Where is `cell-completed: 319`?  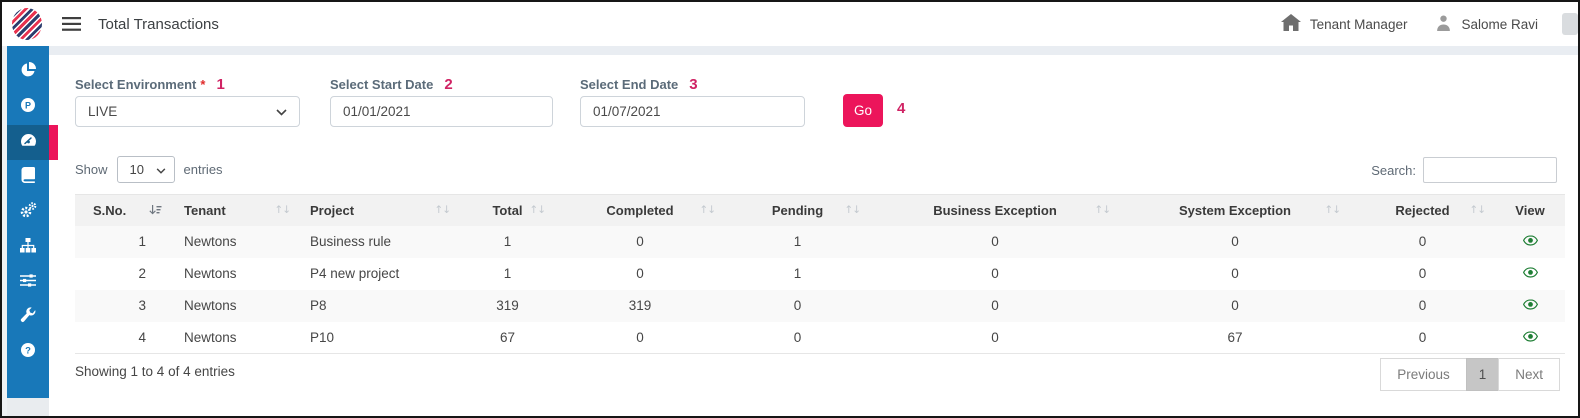
cell-completed: 319 is located at coordinates (640, 305).